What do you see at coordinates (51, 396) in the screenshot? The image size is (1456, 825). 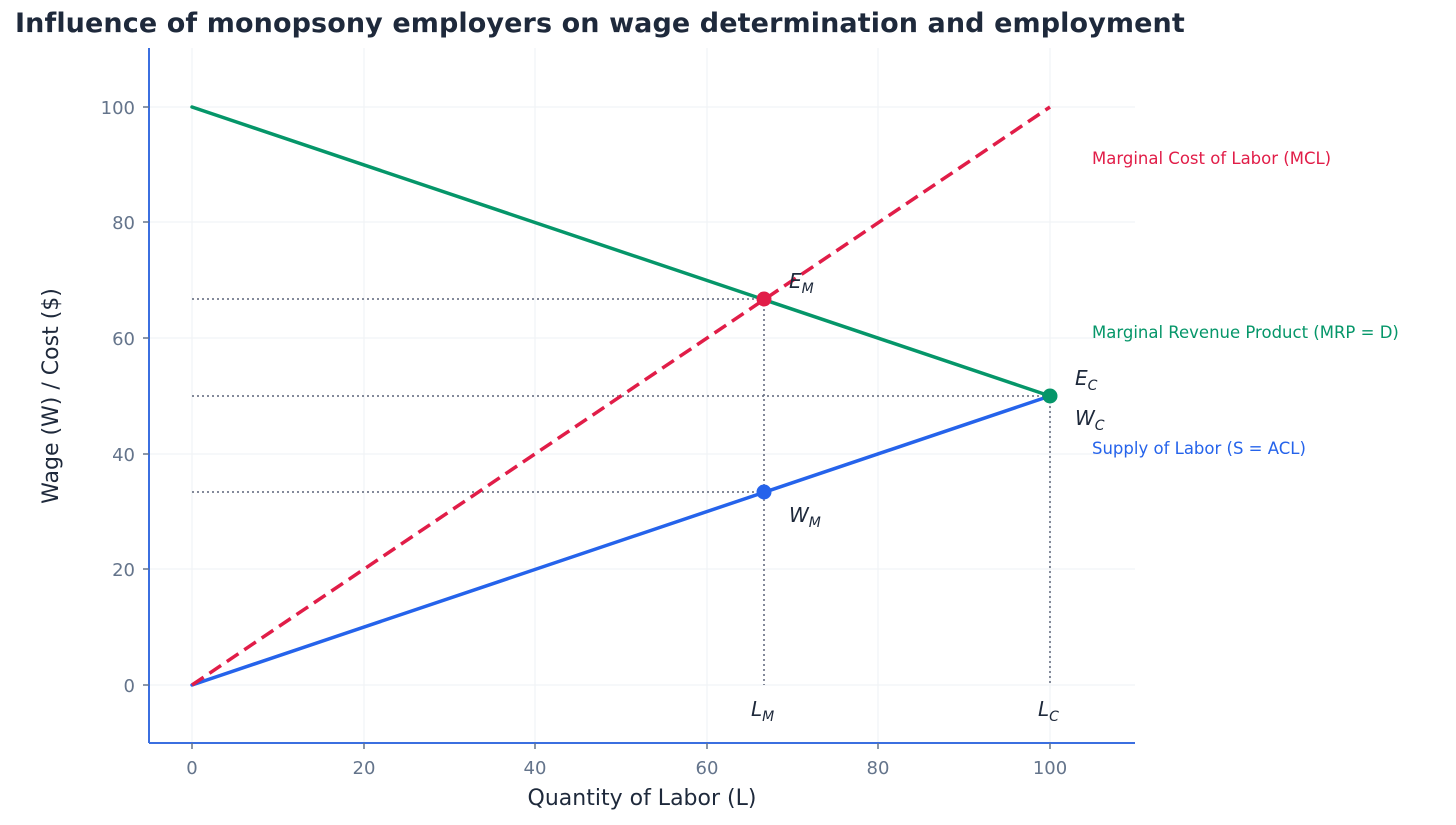 I see `y-axis-title: Wage (W) / Cost ($)` at bounding box center [51, 396].